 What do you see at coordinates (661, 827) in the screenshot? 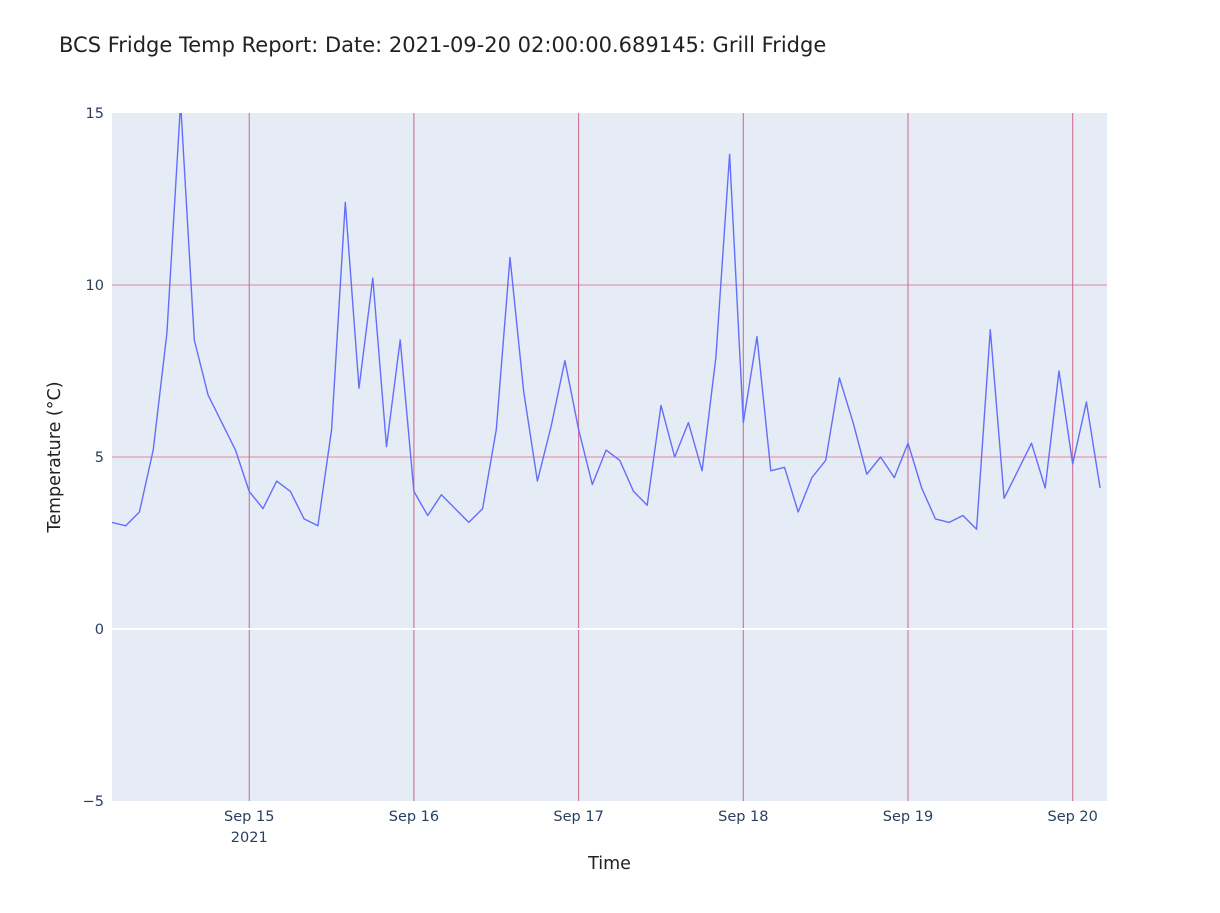
I see `x-tick-labels: Sep 15 2021 Sep 16 Sep 17 Sep 18 Sep 19 Sep 20` at bounding box center [661, 827].